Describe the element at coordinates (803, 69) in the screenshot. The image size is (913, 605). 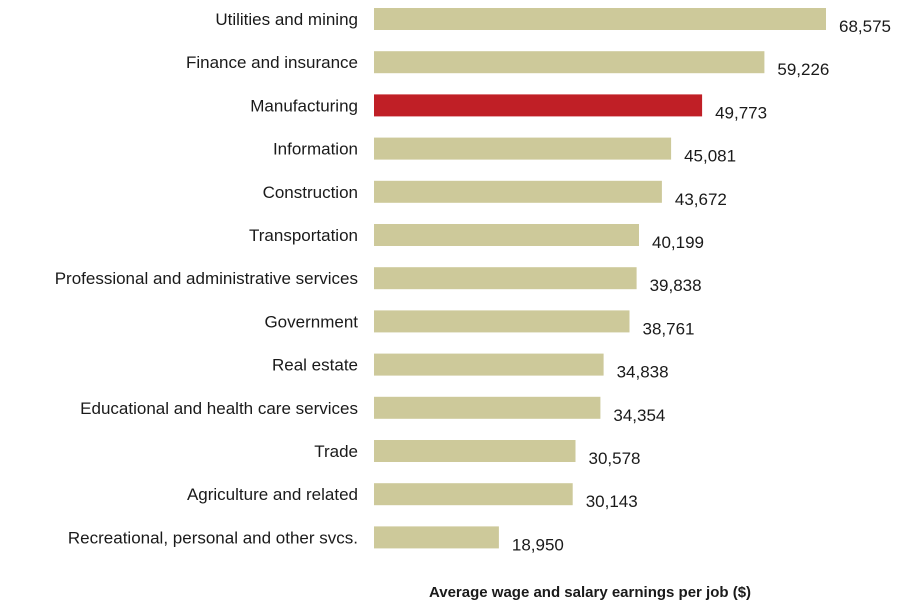
I see `value-label-1: 59,226` at that location.